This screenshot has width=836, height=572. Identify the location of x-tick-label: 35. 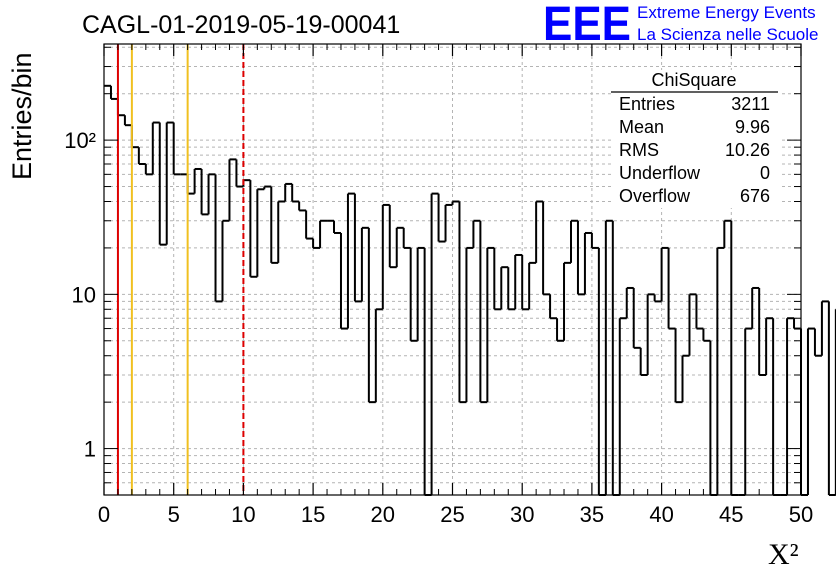
(592, 514).